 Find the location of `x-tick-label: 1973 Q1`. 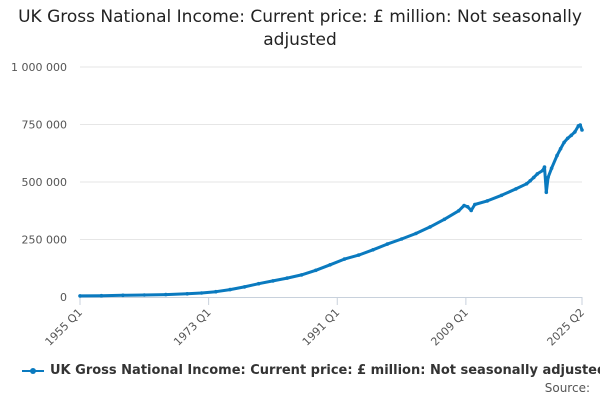

x-tick-label: 1973 Q1 is located at coordinates (192, 327).